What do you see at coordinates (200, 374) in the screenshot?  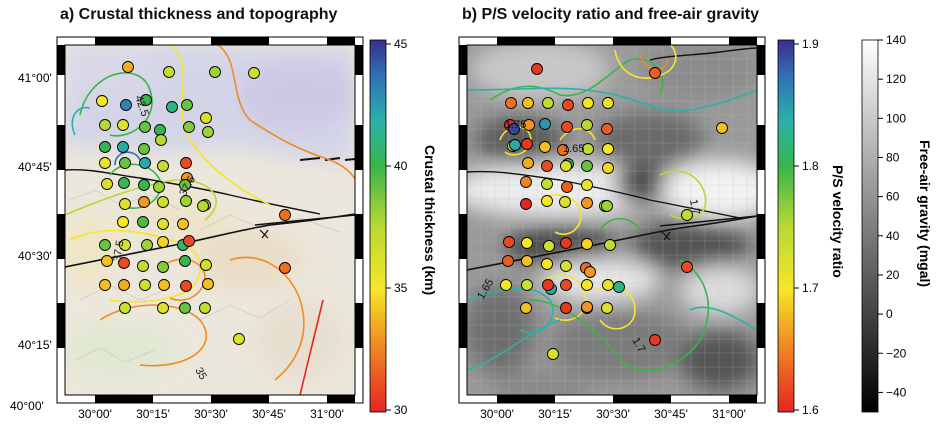 I see `contour-label: 35` at bounding box center [200, 374].